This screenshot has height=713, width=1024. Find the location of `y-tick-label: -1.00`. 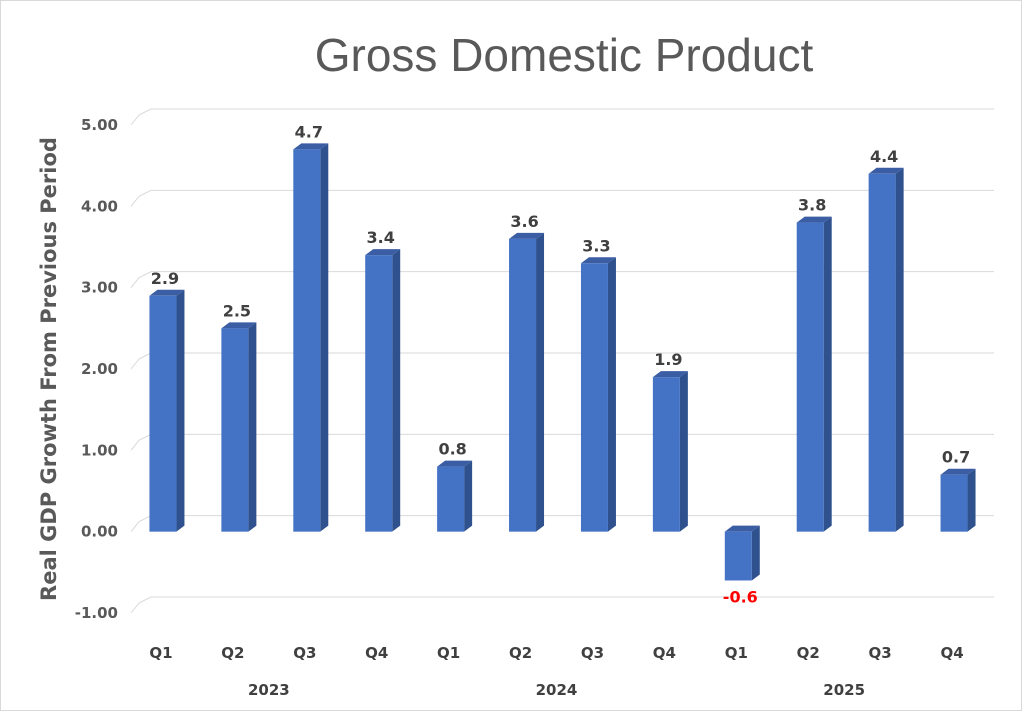

y-tick-label: -1.00 is located at coordinates (96, 613).